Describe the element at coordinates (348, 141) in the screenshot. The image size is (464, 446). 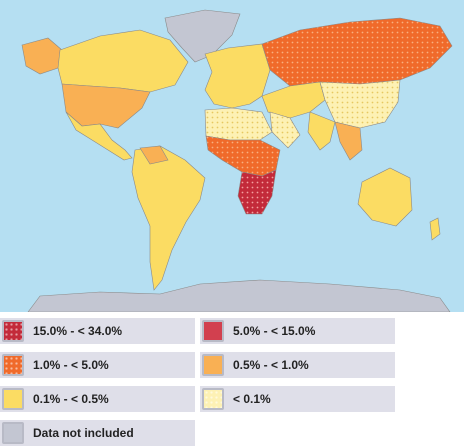
I see `southeast-asia` at that location.